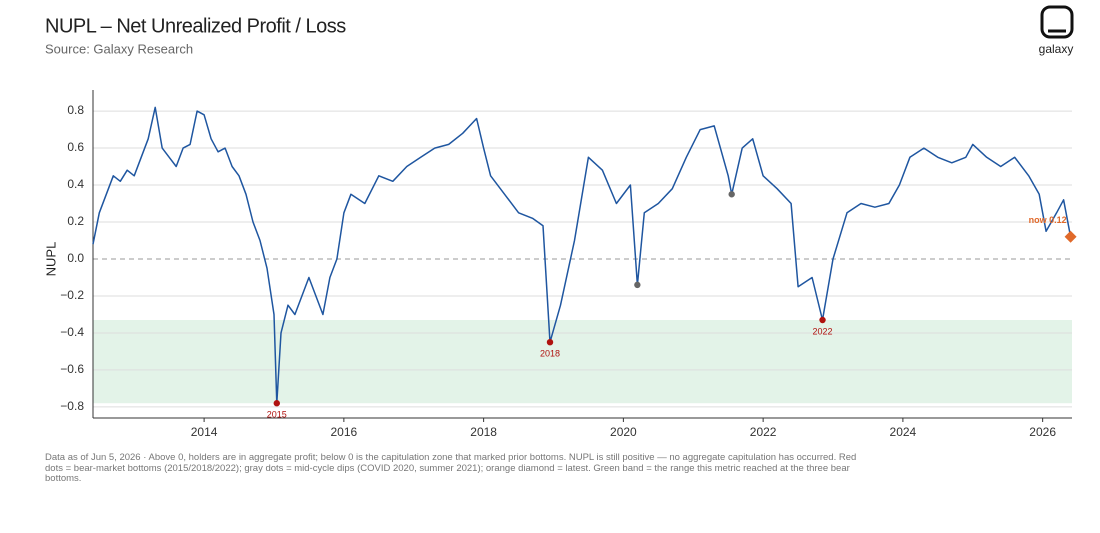 The image size is (1100, 533). I want to click on y-axis-label: NUPL, so click(50, 259).